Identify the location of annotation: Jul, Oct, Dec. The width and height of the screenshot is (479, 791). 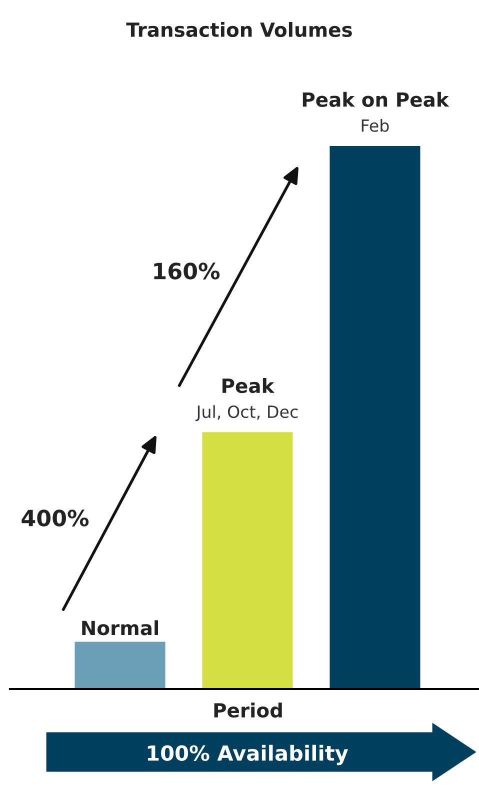
(246, 413).